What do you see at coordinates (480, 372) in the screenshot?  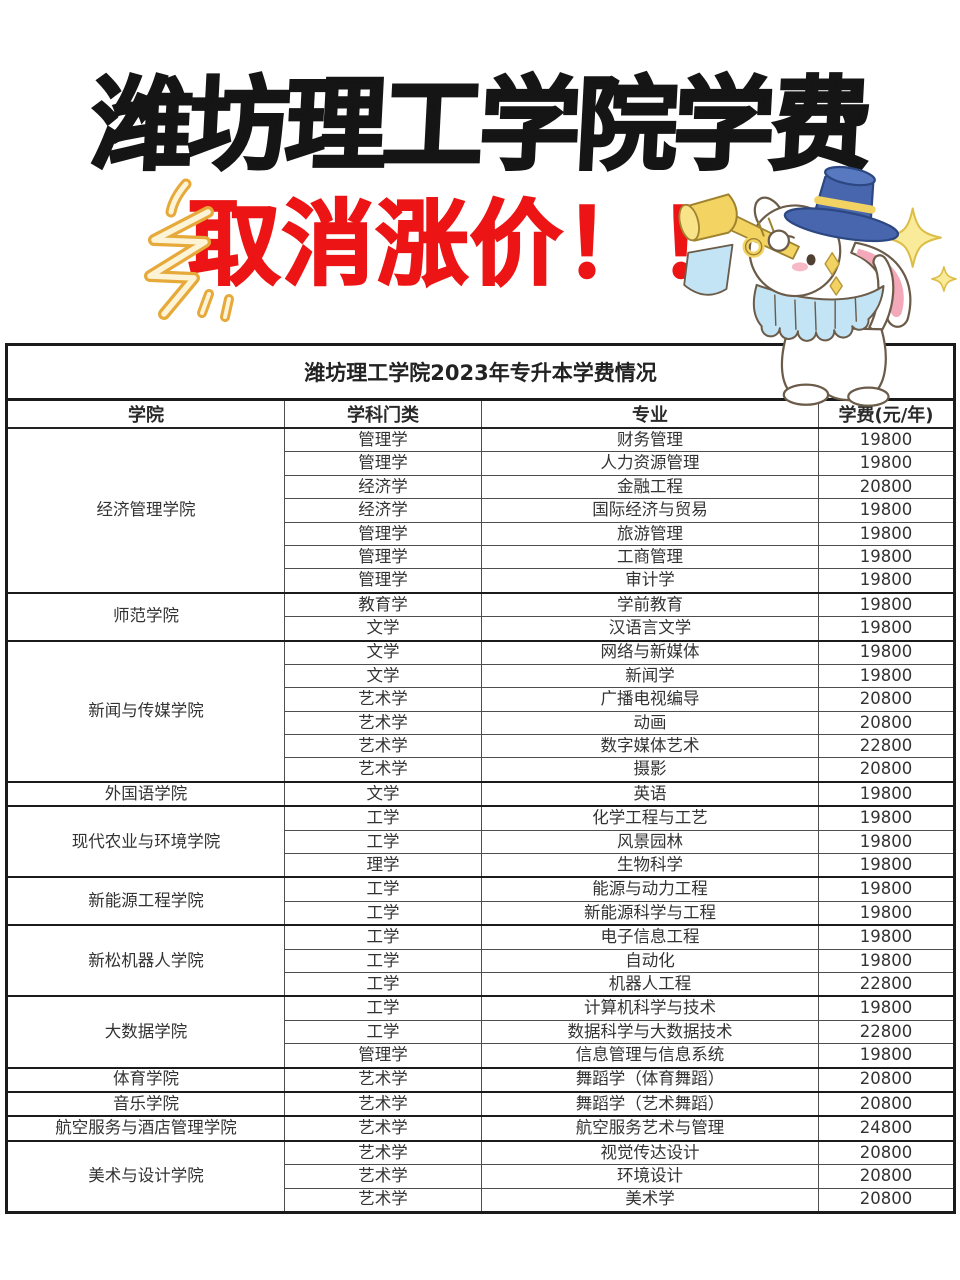 I see `table-title: 潍坊理工学院2023年专升本学费情况` at bounding box center [480, 372].